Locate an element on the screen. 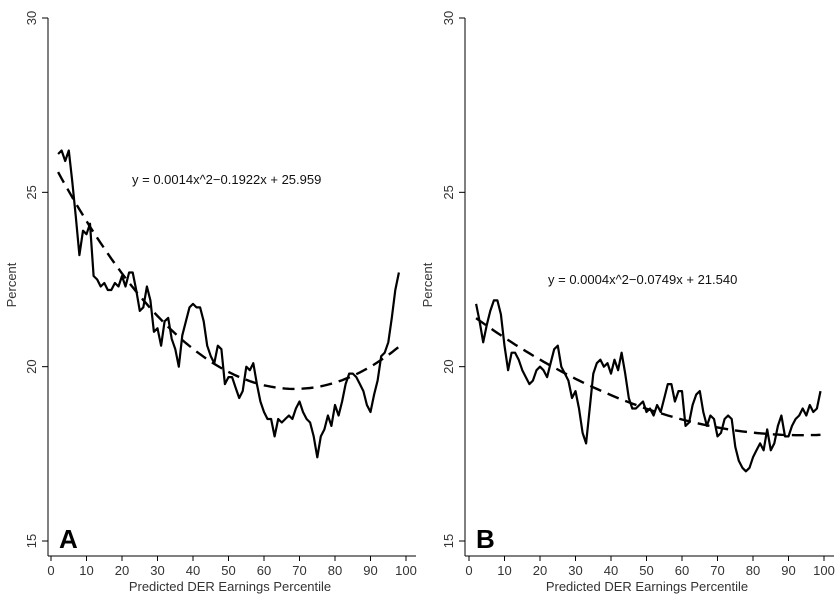 The height and width of the screenshot is (596, 838). panel-b-x-tick-label: 60 is located at coordinates (682, 570).